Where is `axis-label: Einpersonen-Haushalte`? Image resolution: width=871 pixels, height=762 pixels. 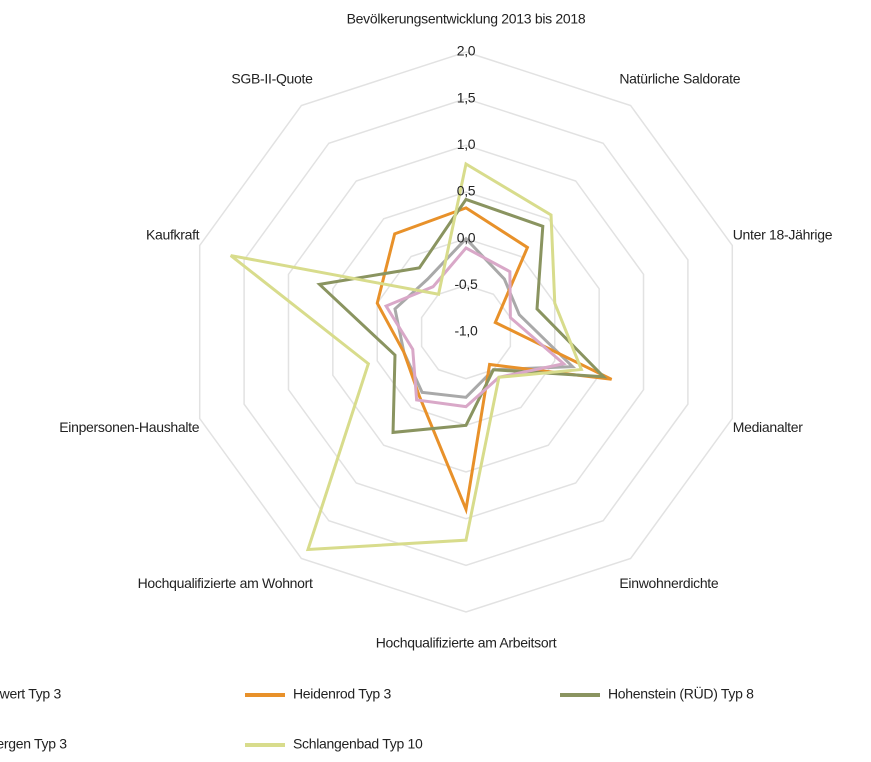
axis-label: Einpersonen-Haushalte is located at coordinates (129, 427).